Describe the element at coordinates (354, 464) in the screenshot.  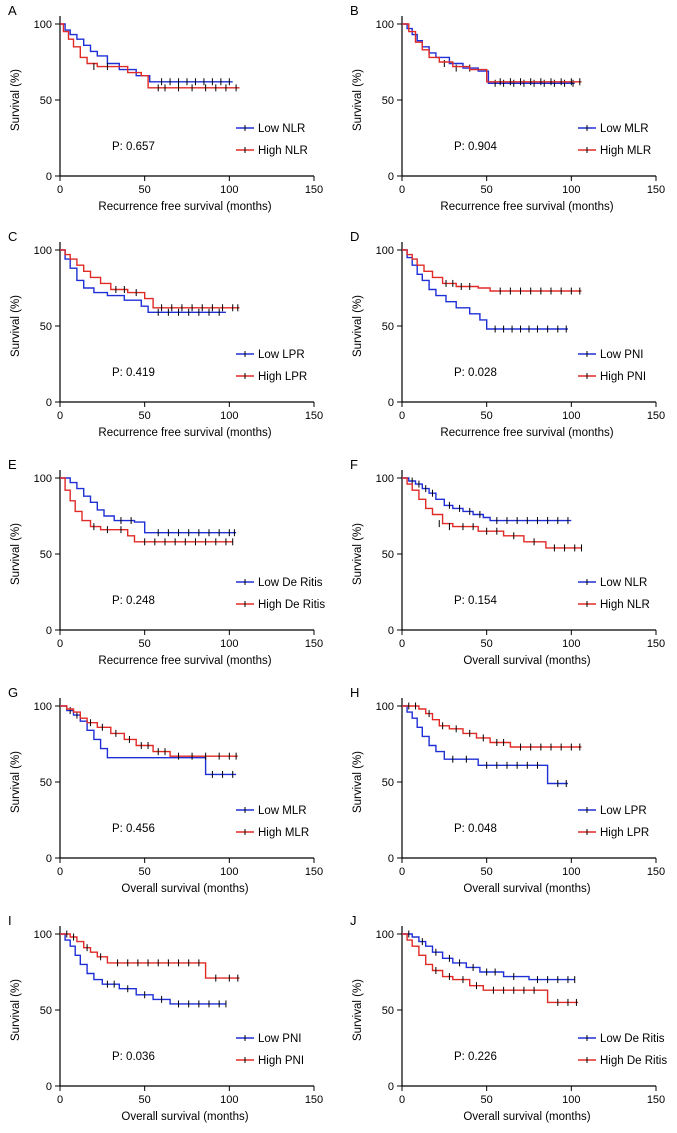
I see `panel-letter: F` at that location.